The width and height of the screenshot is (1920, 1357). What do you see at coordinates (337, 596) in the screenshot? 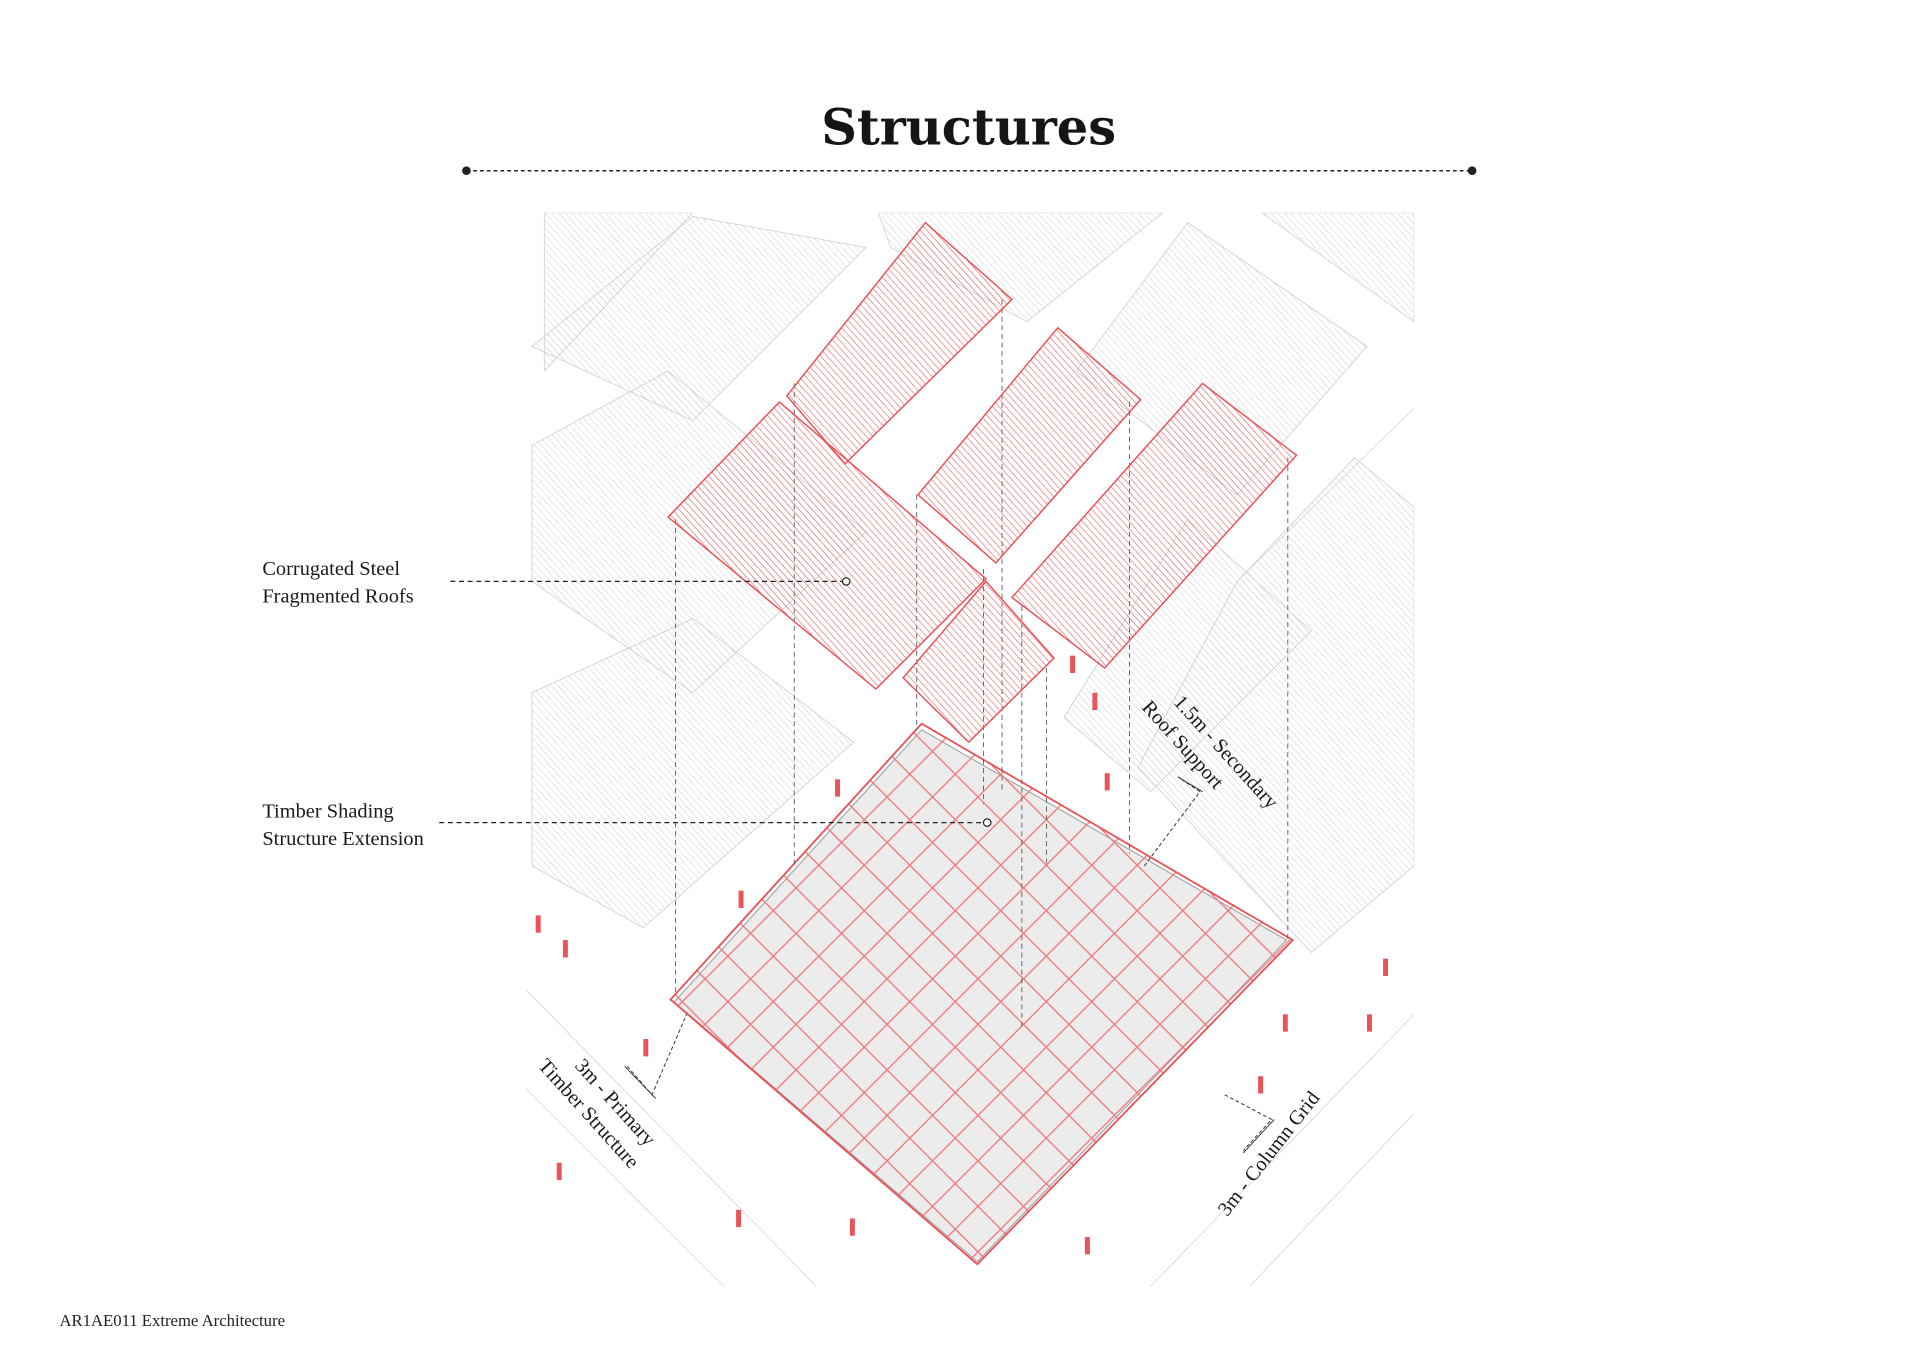
I see `roofs-label-line2: Fragmented Roofs` at bounding box center [337, 596].